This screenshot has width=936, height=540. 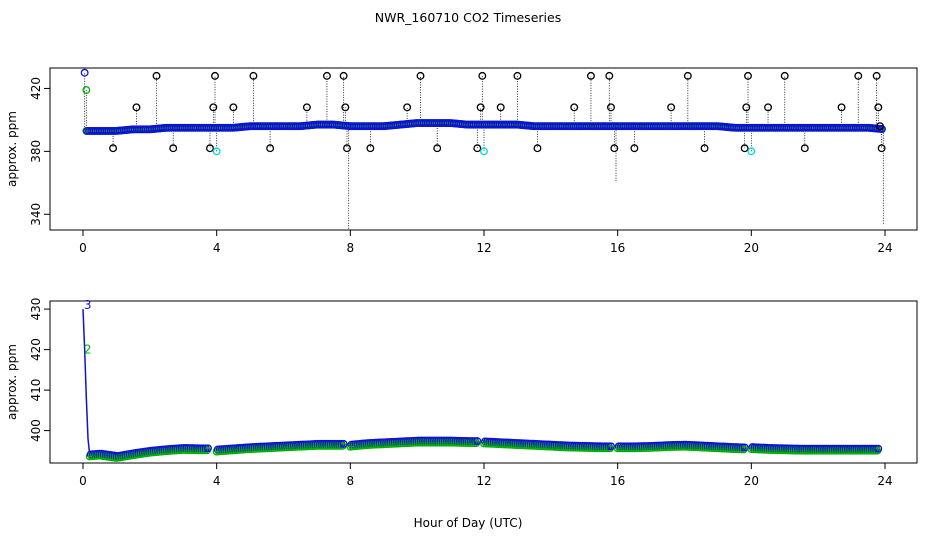 What do you see at coordinates (86, 382) in the screenshot?
I see `initial-spike-line` at bounding box center [86, 382].